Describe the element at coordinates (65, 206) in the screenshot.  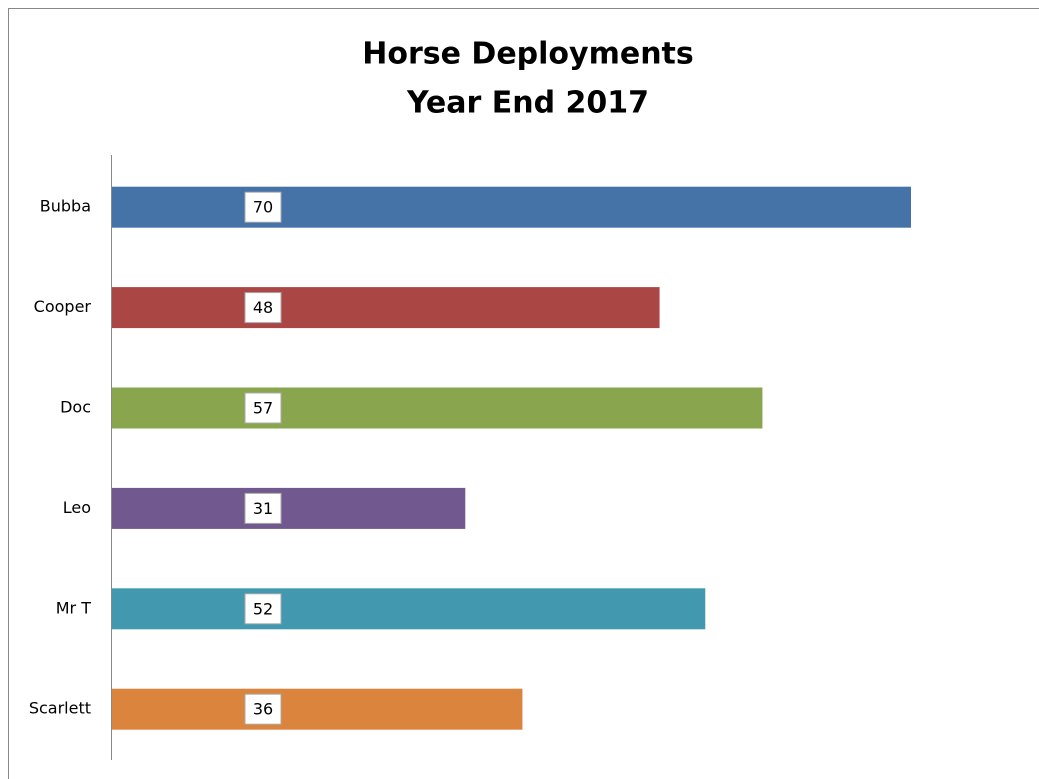
I see `y-tick-label: Bubba` at that location.